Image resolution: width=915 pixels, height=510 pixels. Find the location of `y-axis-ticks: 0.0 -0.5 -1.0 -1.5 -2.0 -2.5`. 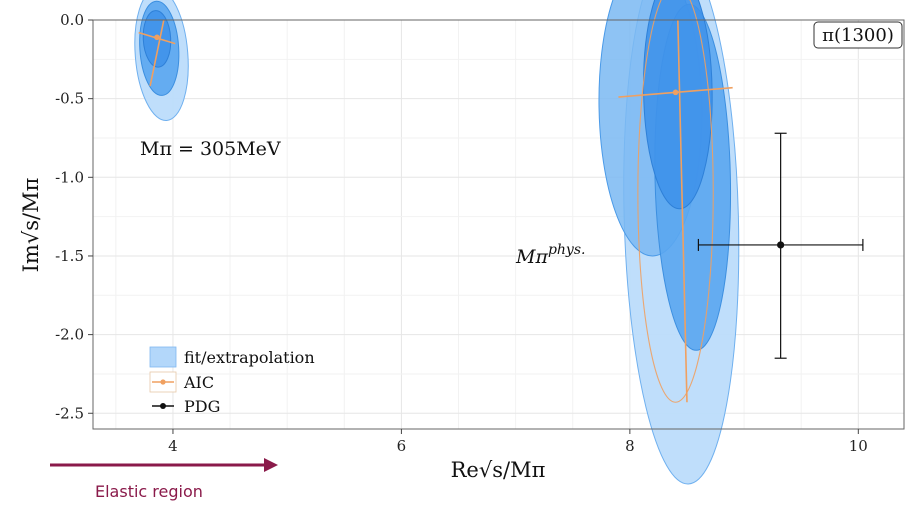

y-axis-ticks: 0.0 -0.5 -1.0 -1.5 -2.0 -2.5 is located at coordinates (74, 216).